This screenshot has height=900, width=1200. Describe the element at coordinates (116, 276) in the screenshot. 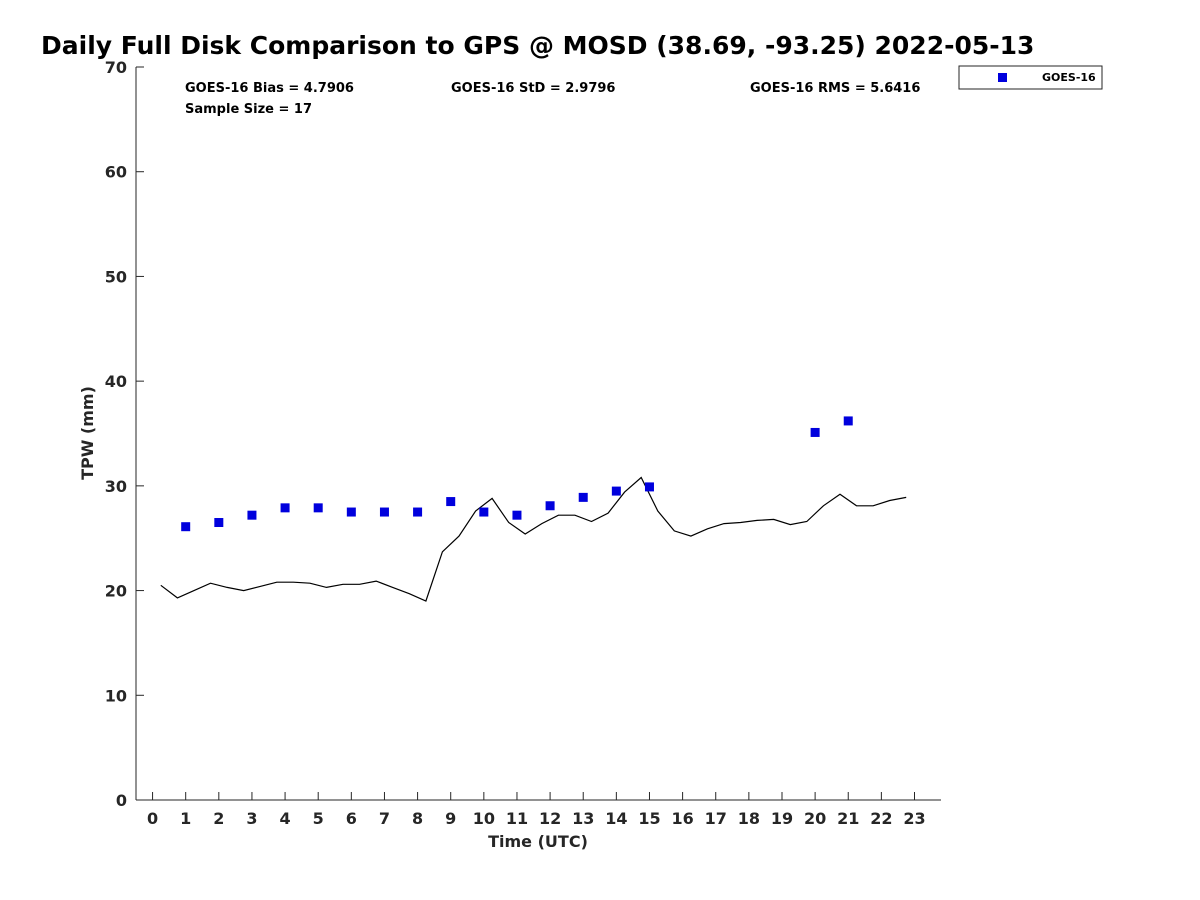

I see `y-tick-label: 50` at that location.